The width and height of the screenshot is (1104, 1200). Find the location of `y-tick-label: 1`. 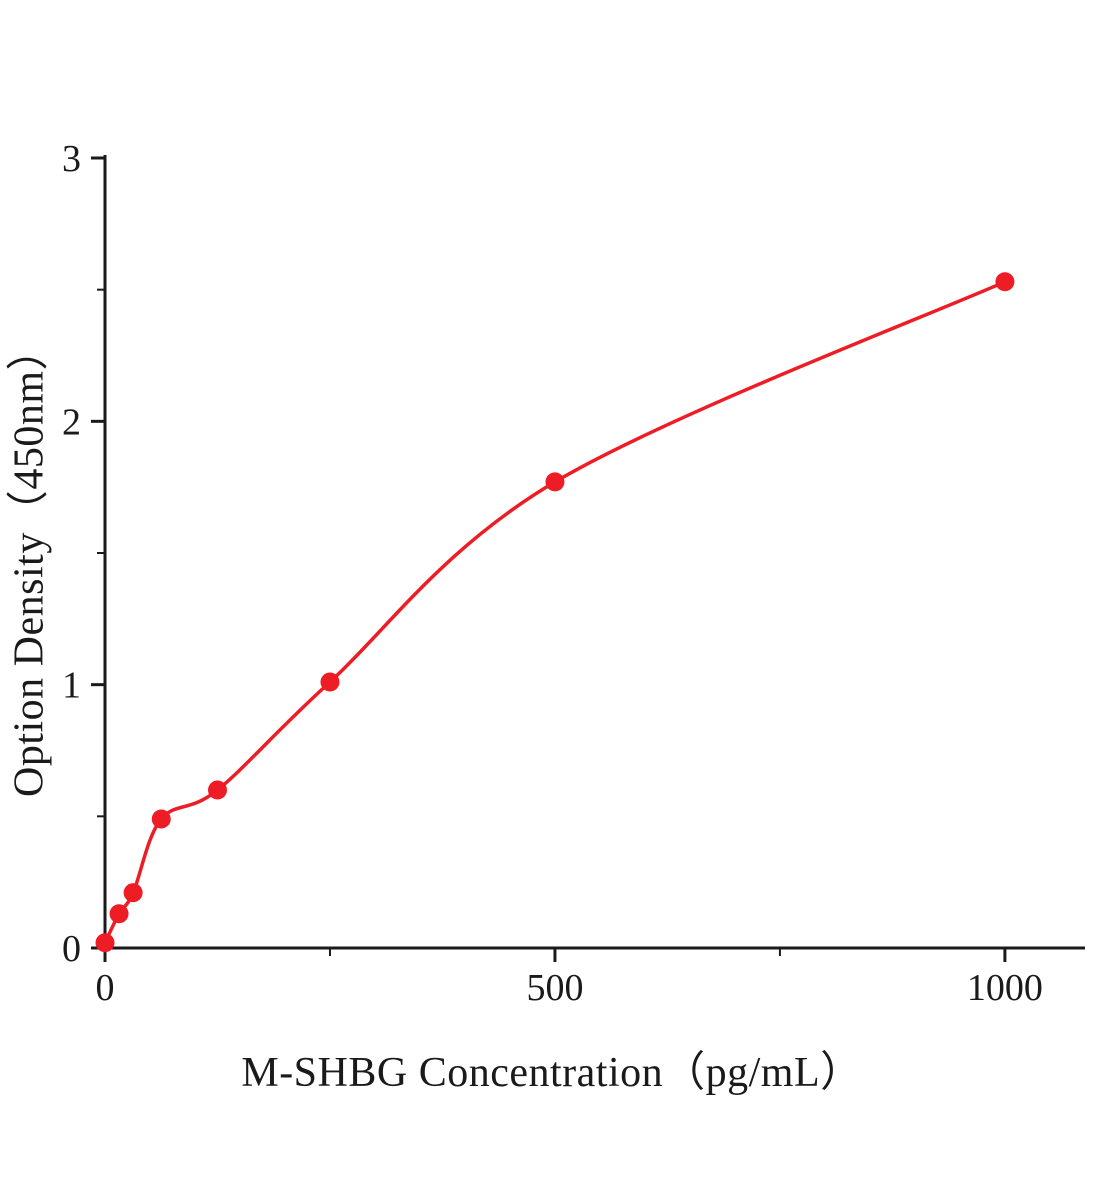

y-tick-label: 1 is located at coordinates (71, 686).